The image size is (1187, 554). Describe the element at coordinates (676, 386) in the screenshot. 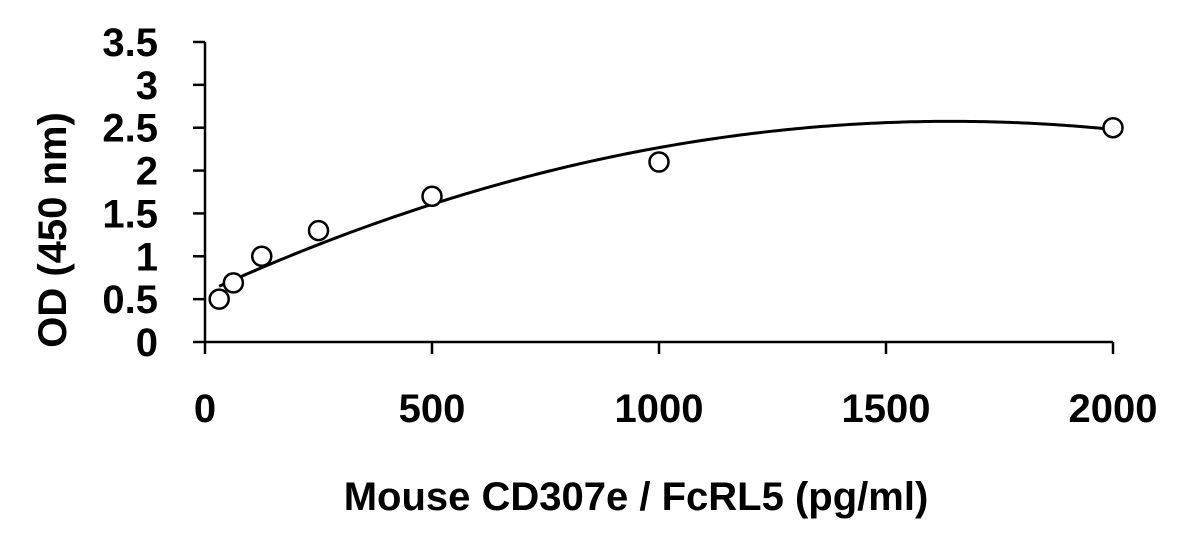

I see `x-axis-ticks: 0 500 1000 1500 2000` at that location.